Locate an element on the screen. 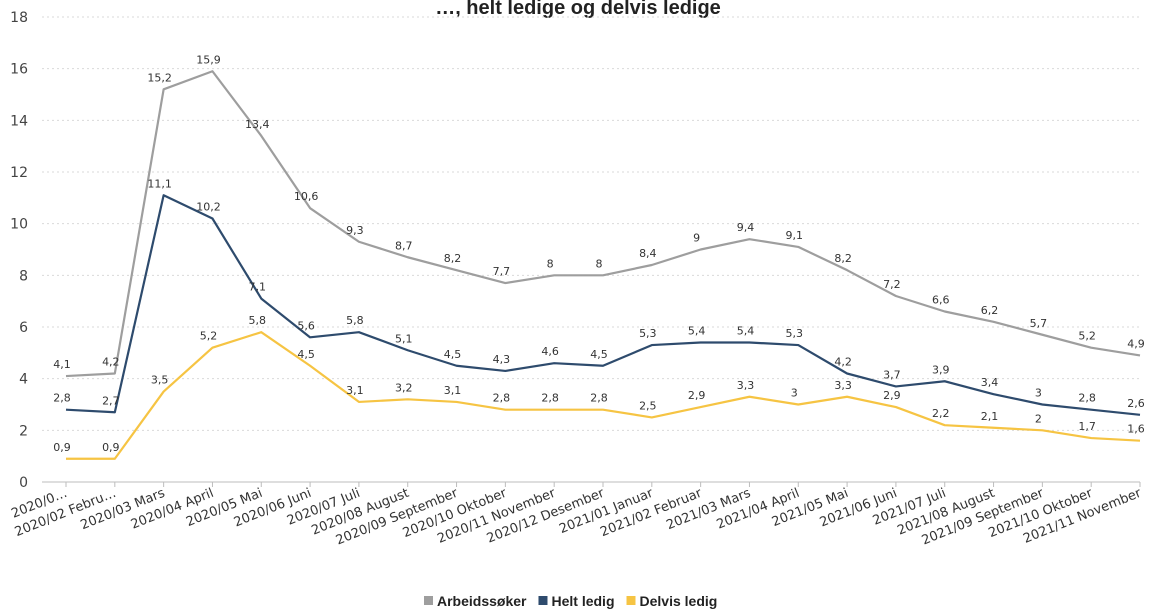 Image resolution: width=1157 pixels, height=616 pixels. y-tick-label: 8 is located at coordinates (23, 276).